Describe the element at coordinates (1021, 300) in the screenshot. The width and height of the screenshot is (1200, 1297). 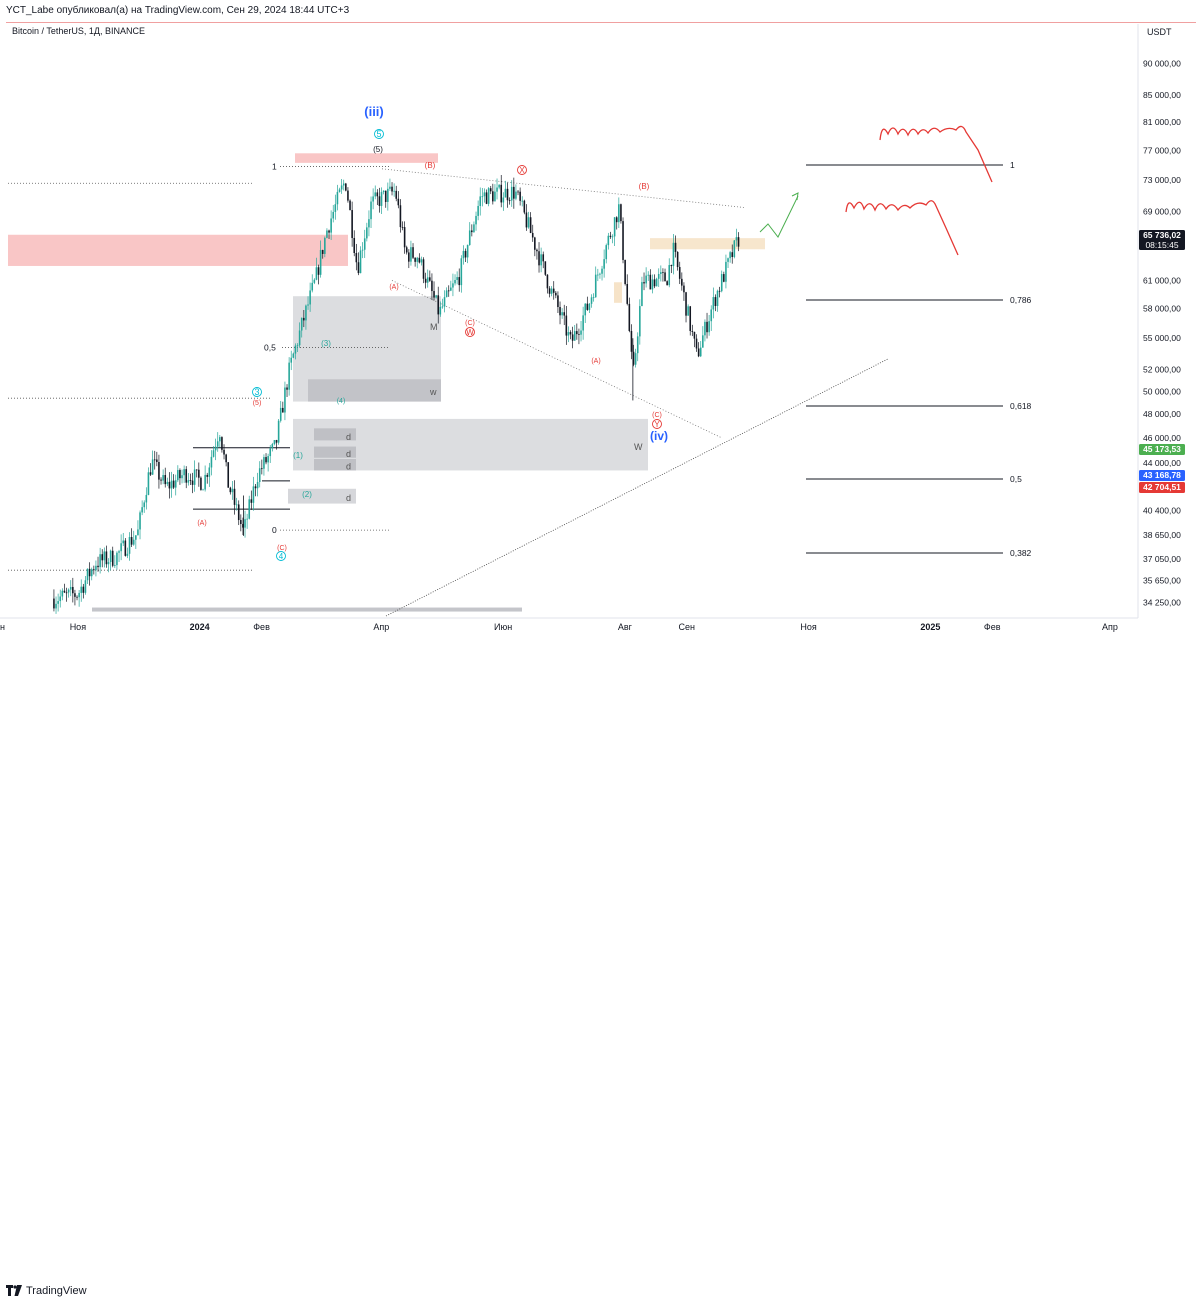
I see `fib-level-label: 0,786` at that location.